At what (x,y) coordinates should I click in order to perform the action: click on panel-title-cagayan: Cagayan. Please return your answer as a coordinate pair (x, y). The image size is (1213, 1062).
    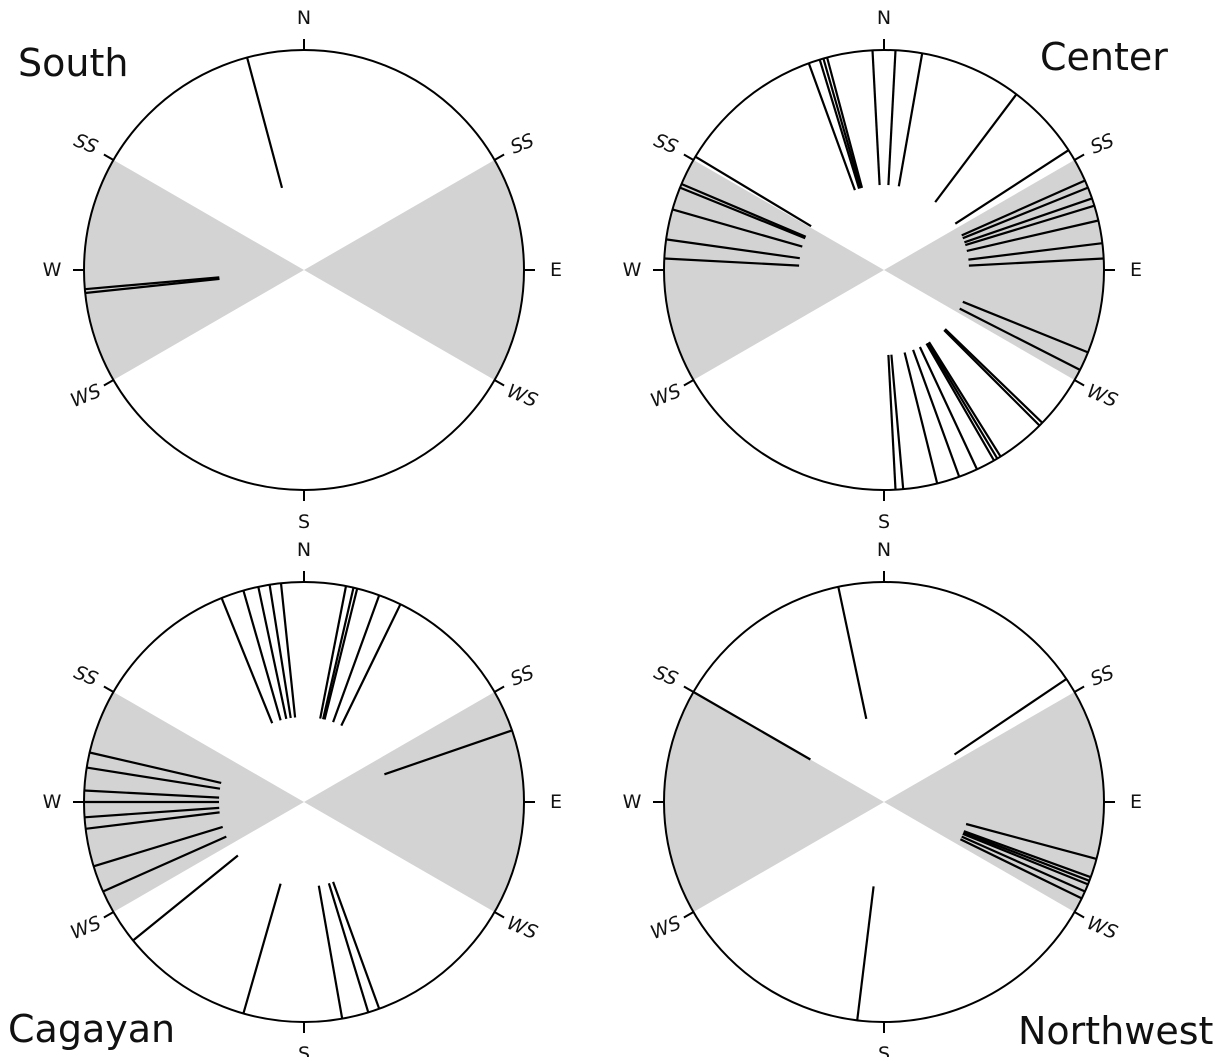
    Looking at the image, I should click on (92, 1029).